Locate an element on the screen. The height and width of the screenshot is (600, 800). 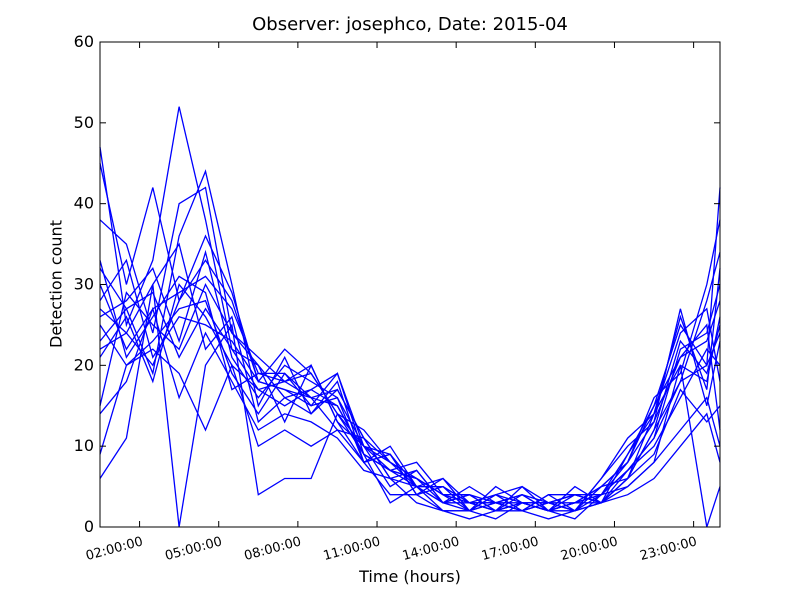
x-tick-label: 05:00:00 is located at coordinates (193, 549).